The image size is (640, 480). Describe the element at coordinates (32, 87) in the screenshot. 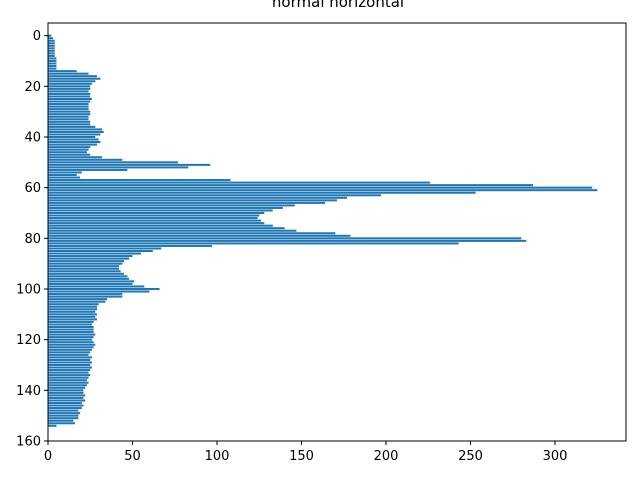

I see `y-tick-label: 20` at that location.